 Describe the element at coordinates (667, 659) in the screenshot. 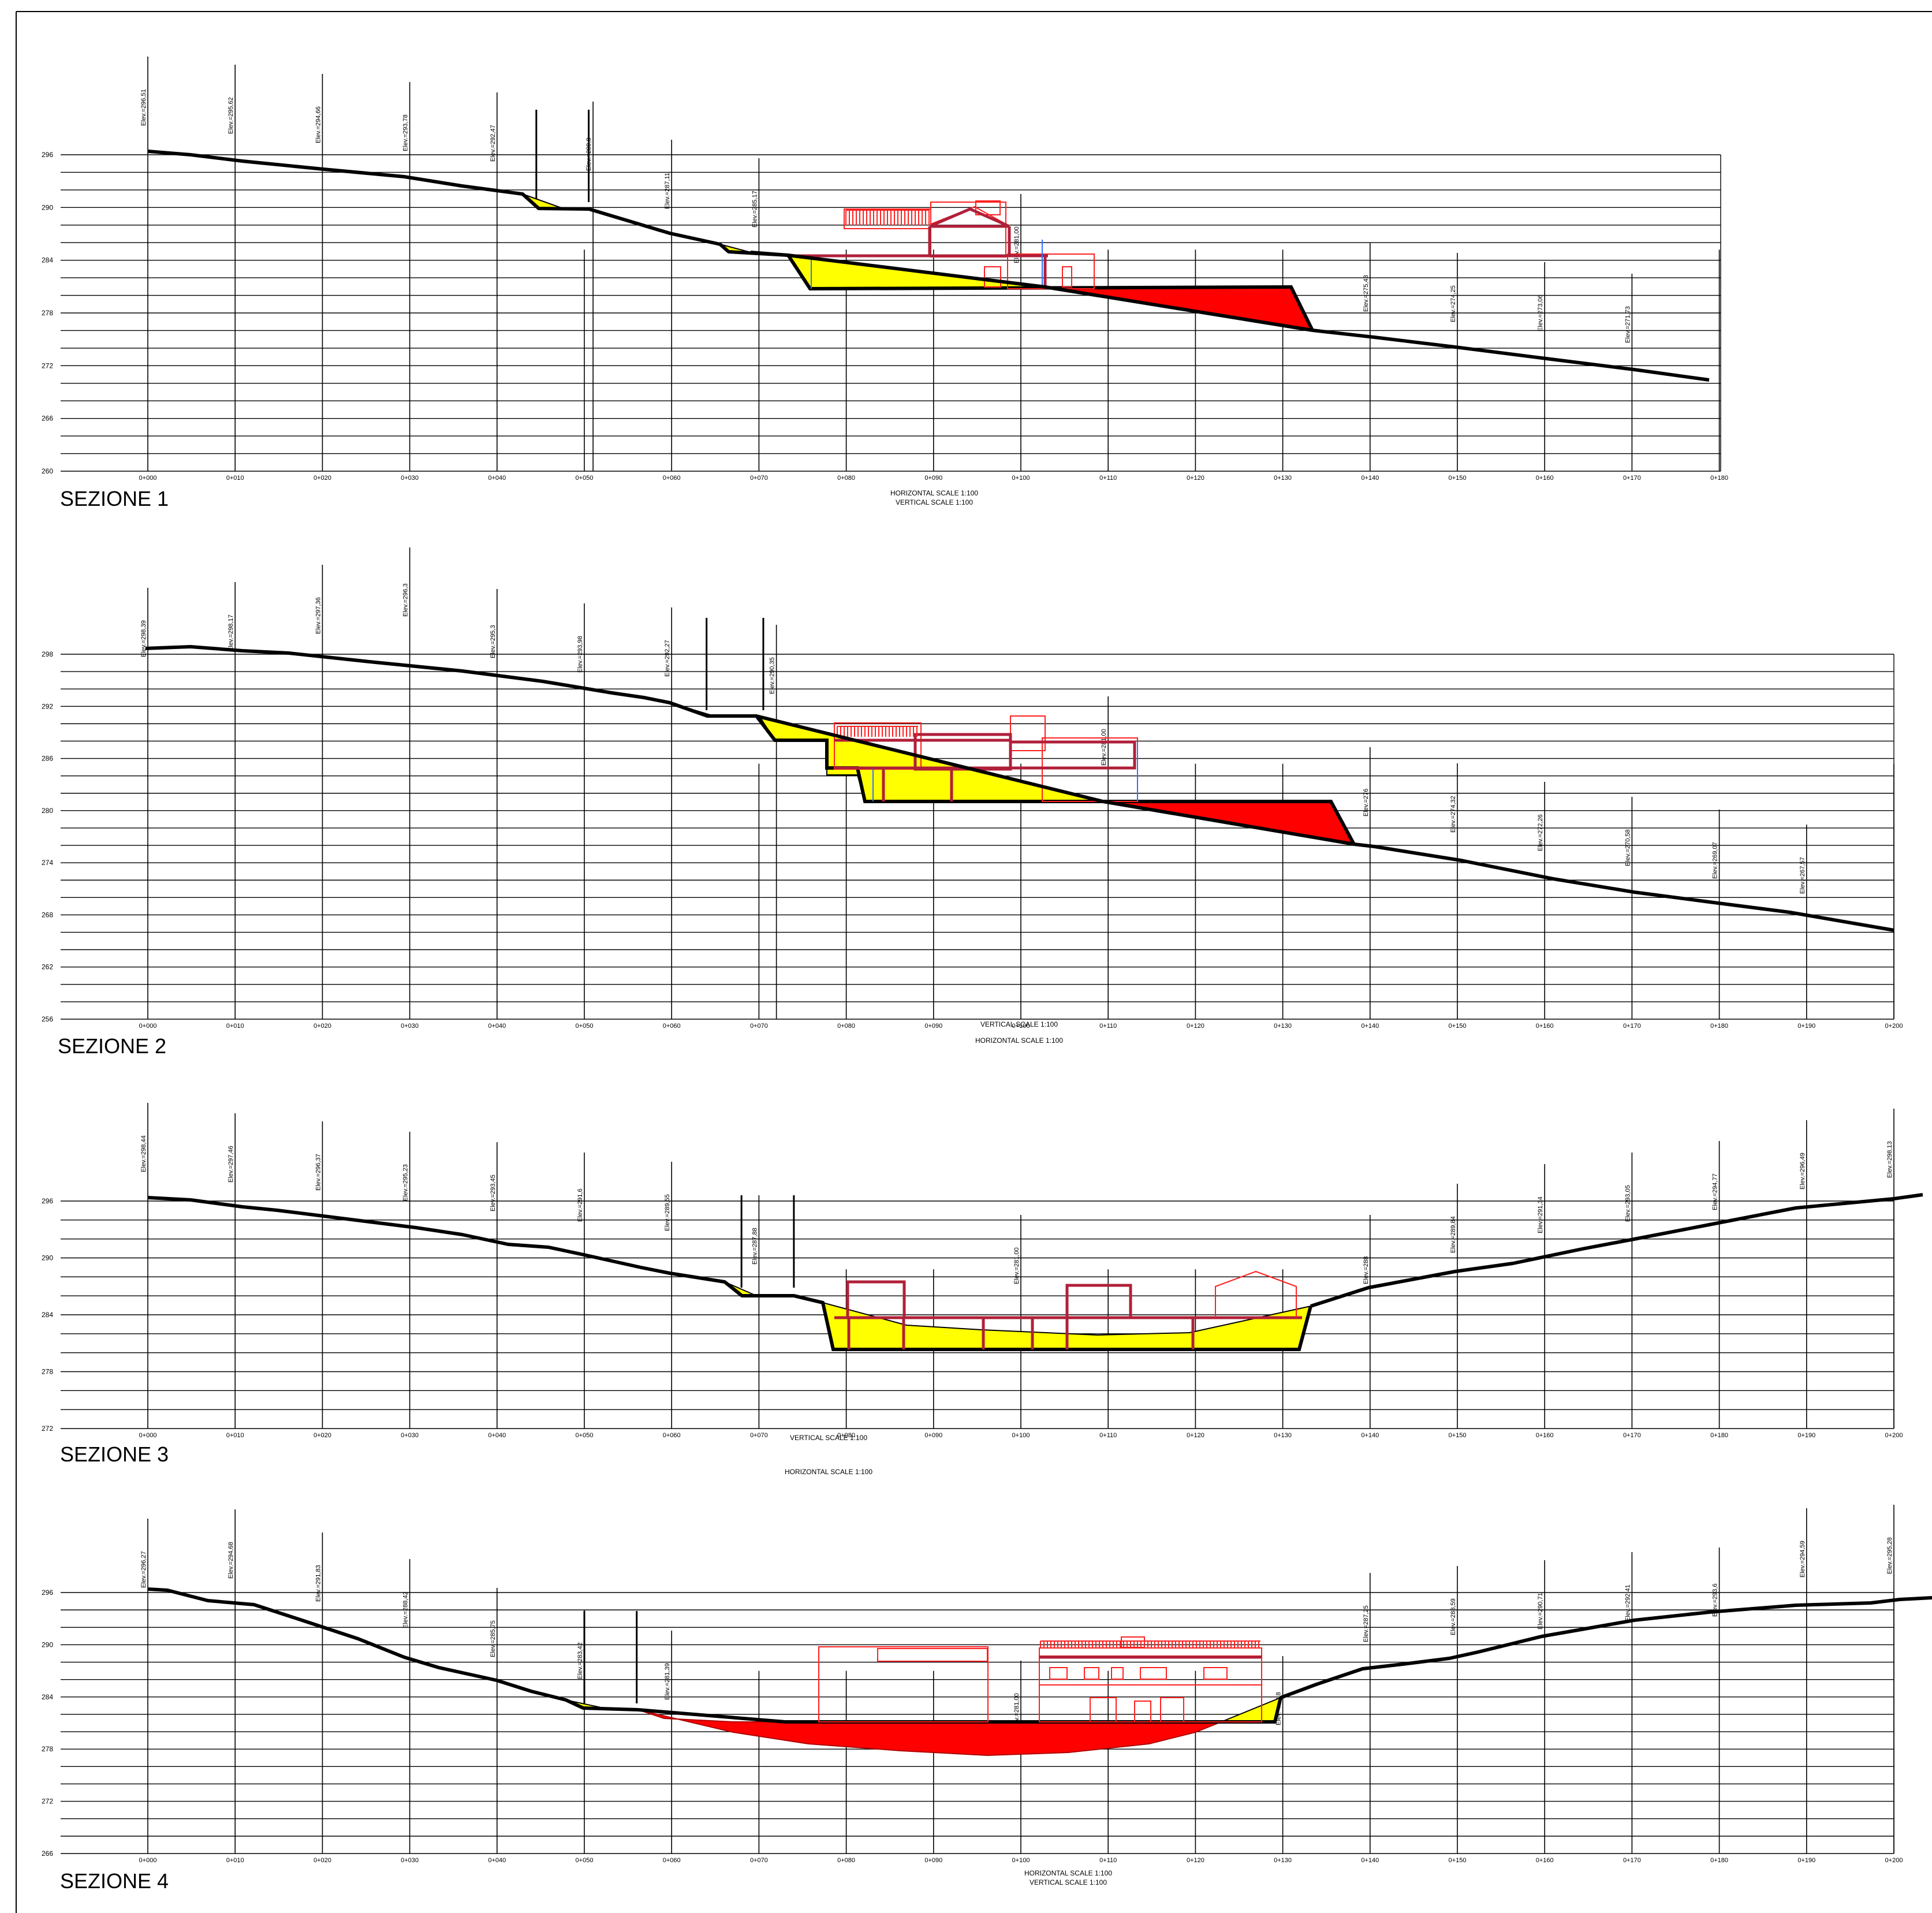

I see `elevation-callout: Elev.=292,27` at that location.